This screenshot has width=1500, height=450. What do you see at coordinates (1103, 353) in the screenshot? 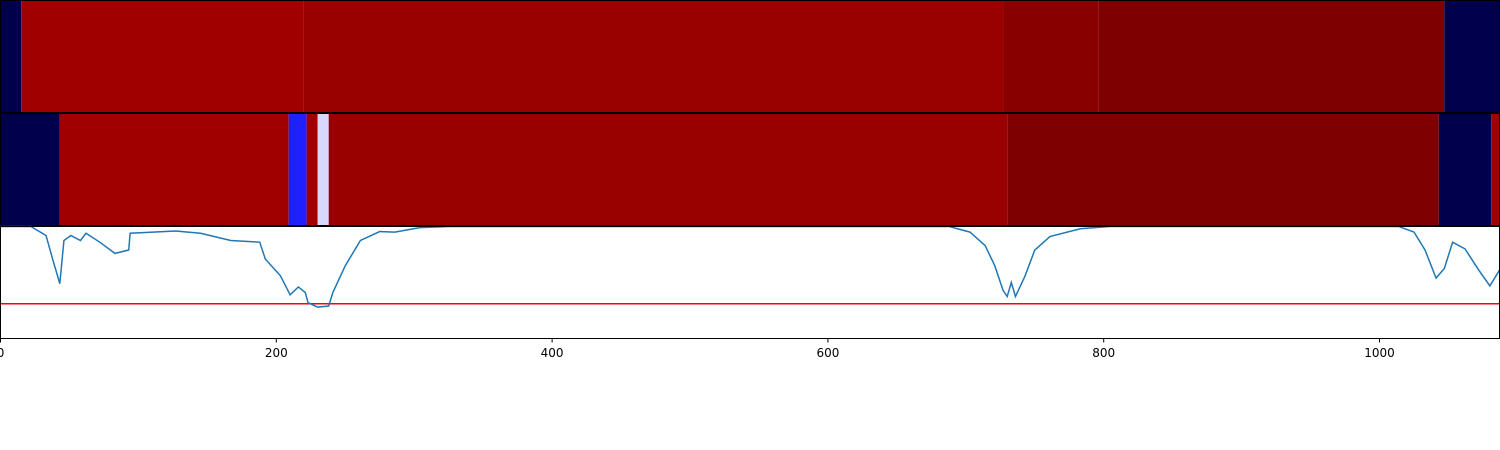
I see `x-tick-label: 800` at bounding box center [1103, 353].